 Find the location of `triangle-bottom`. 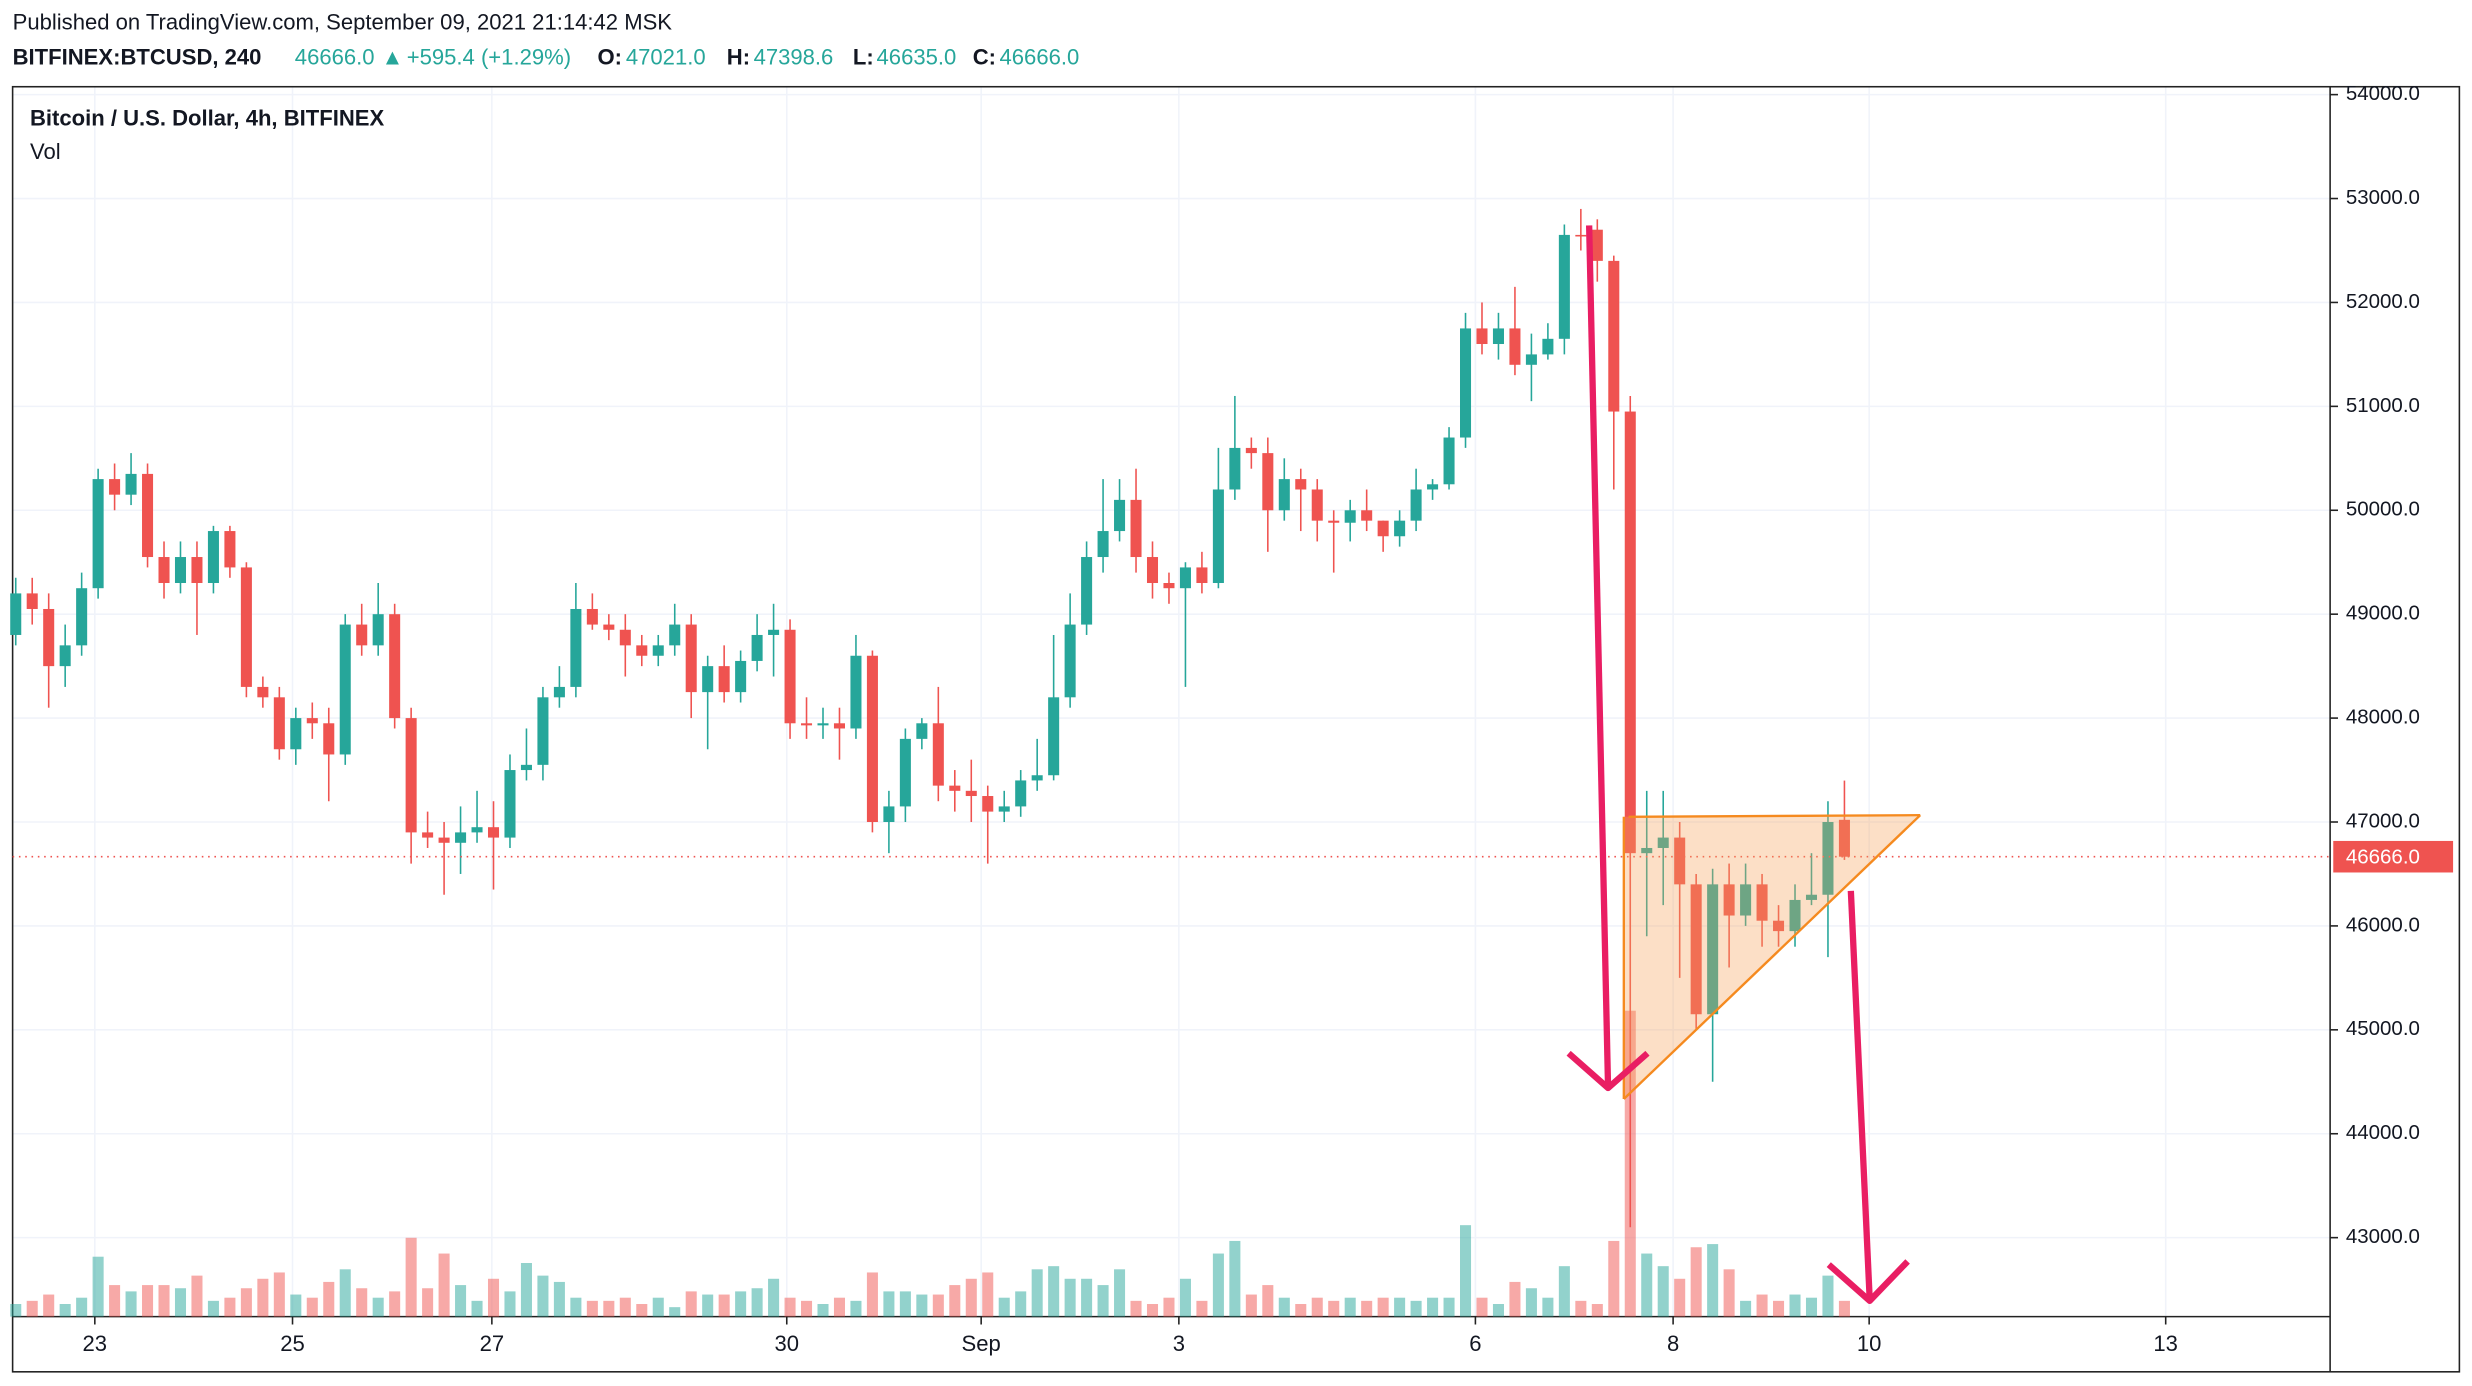

triangle-bottom is located at coordinates (1772, 957).